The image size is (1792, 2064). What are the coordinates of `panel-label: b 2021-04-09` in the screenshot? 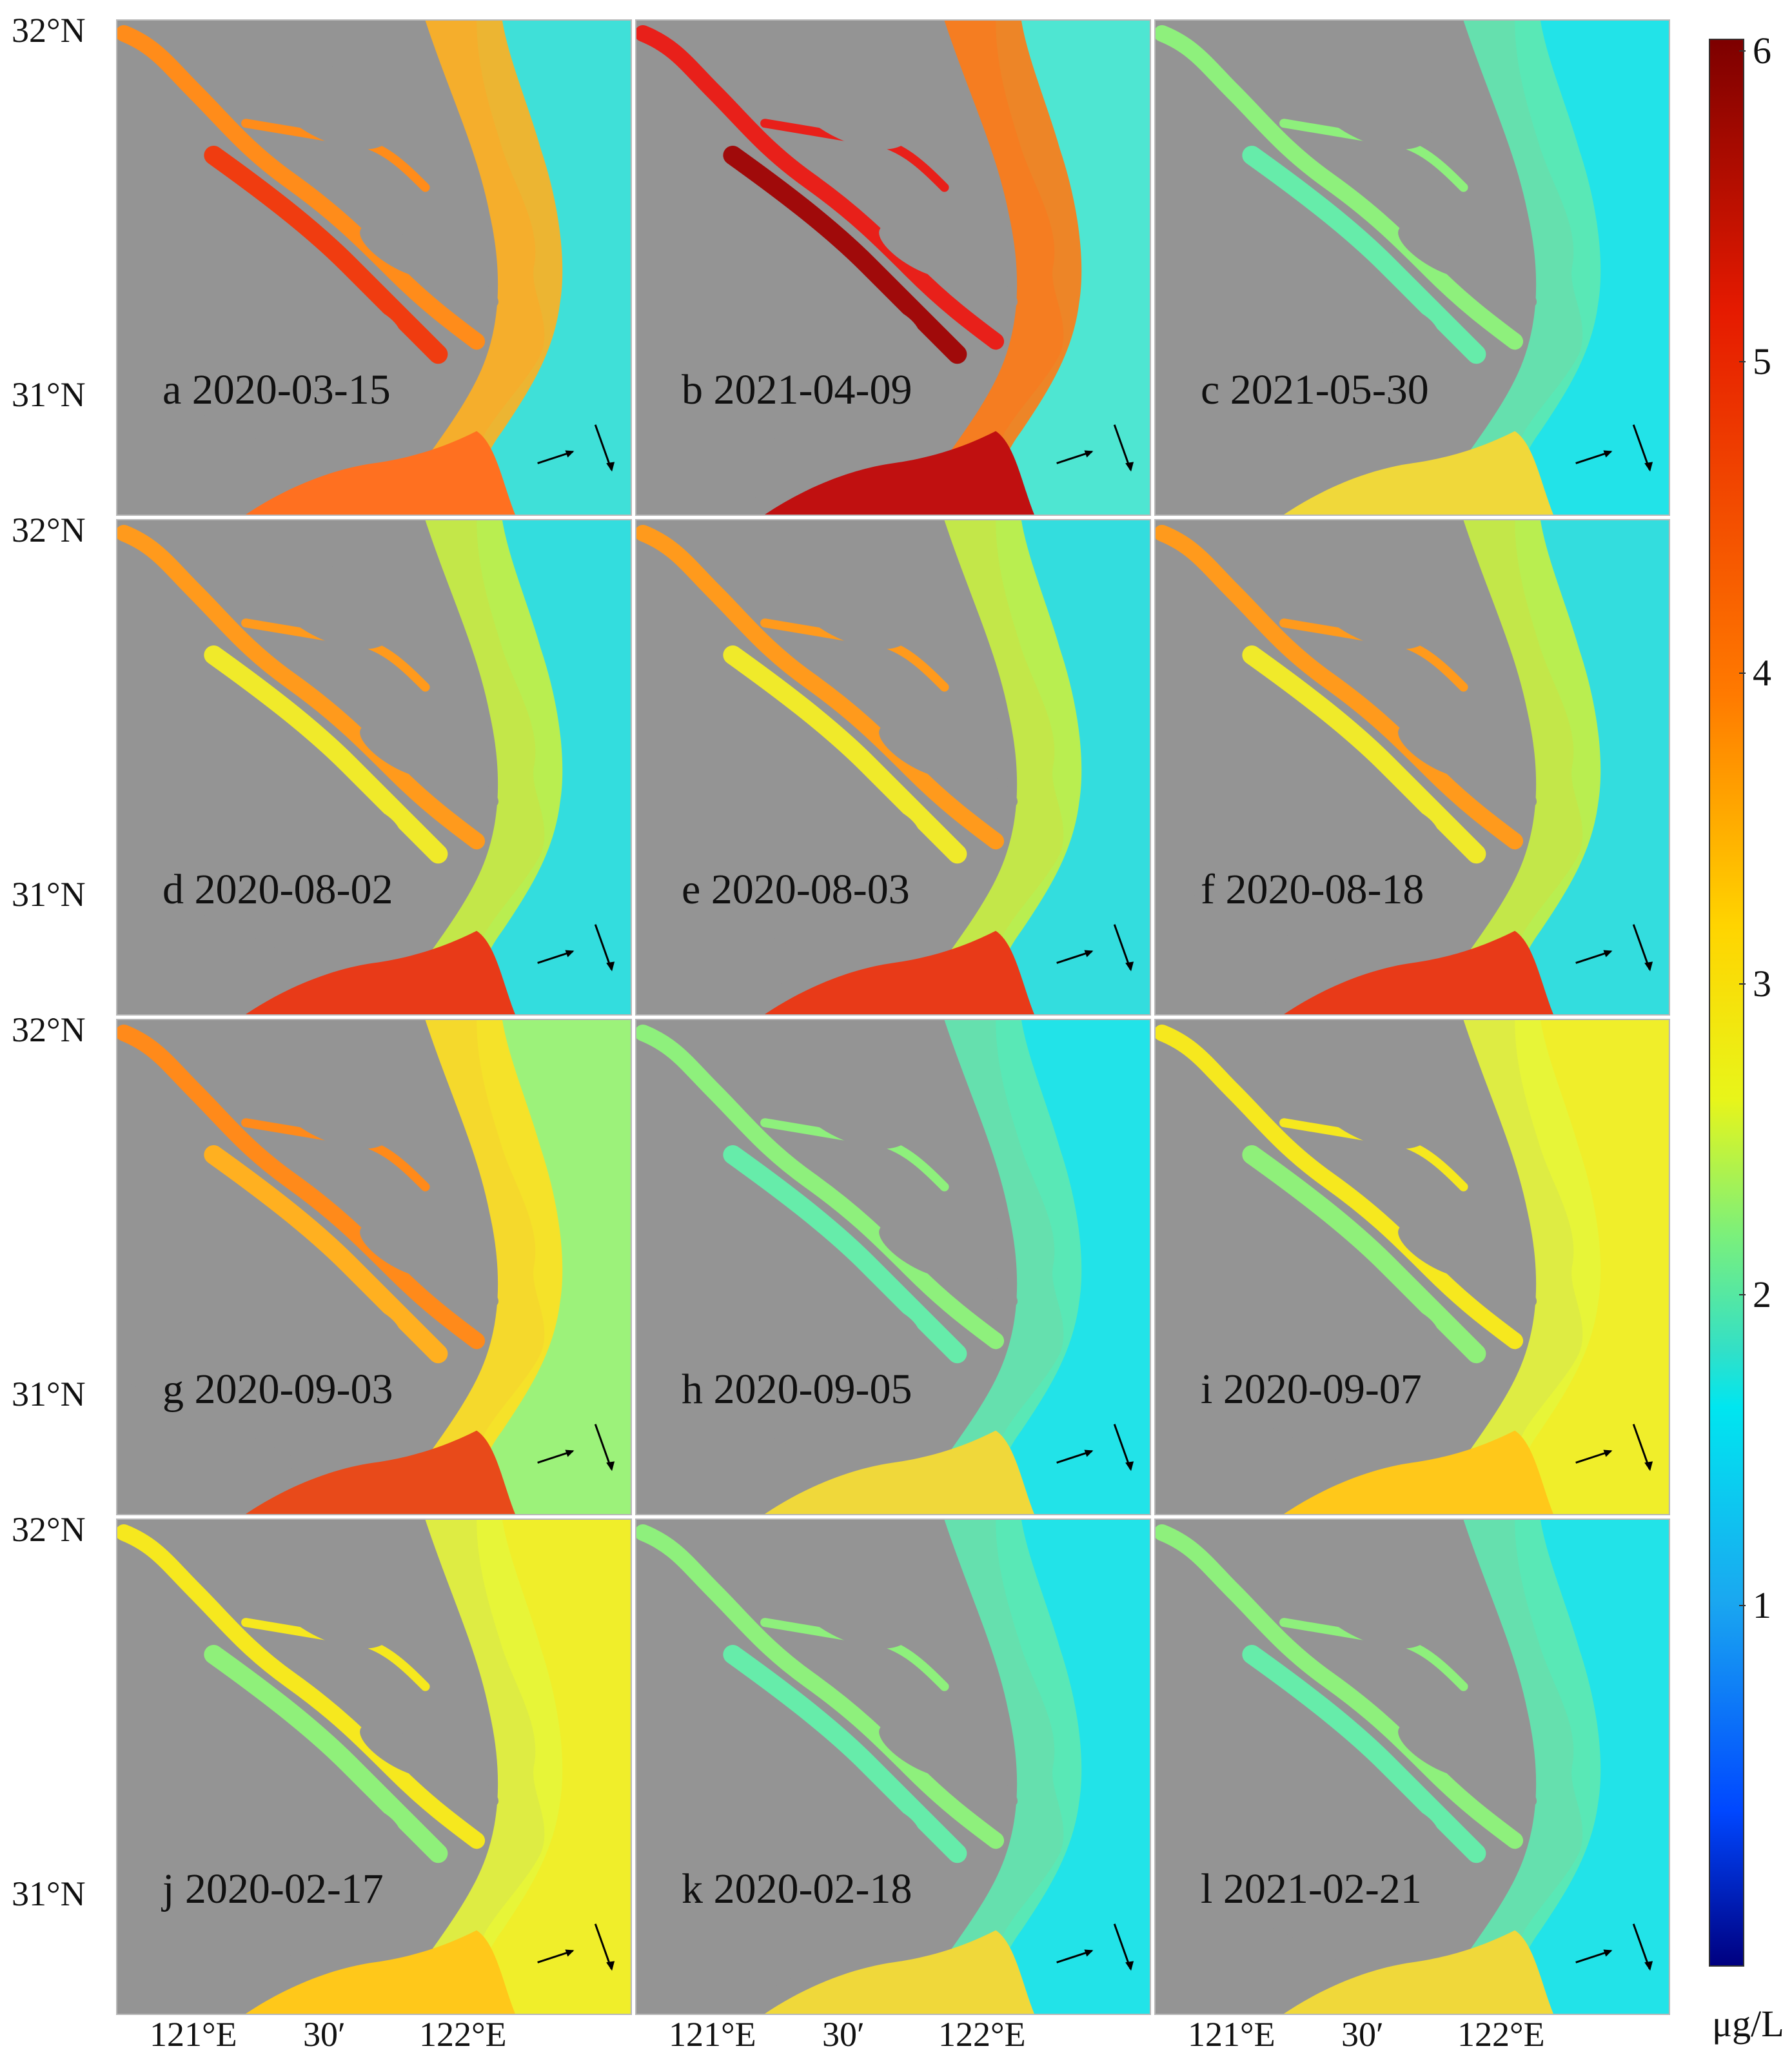 It's located at (797, 389).